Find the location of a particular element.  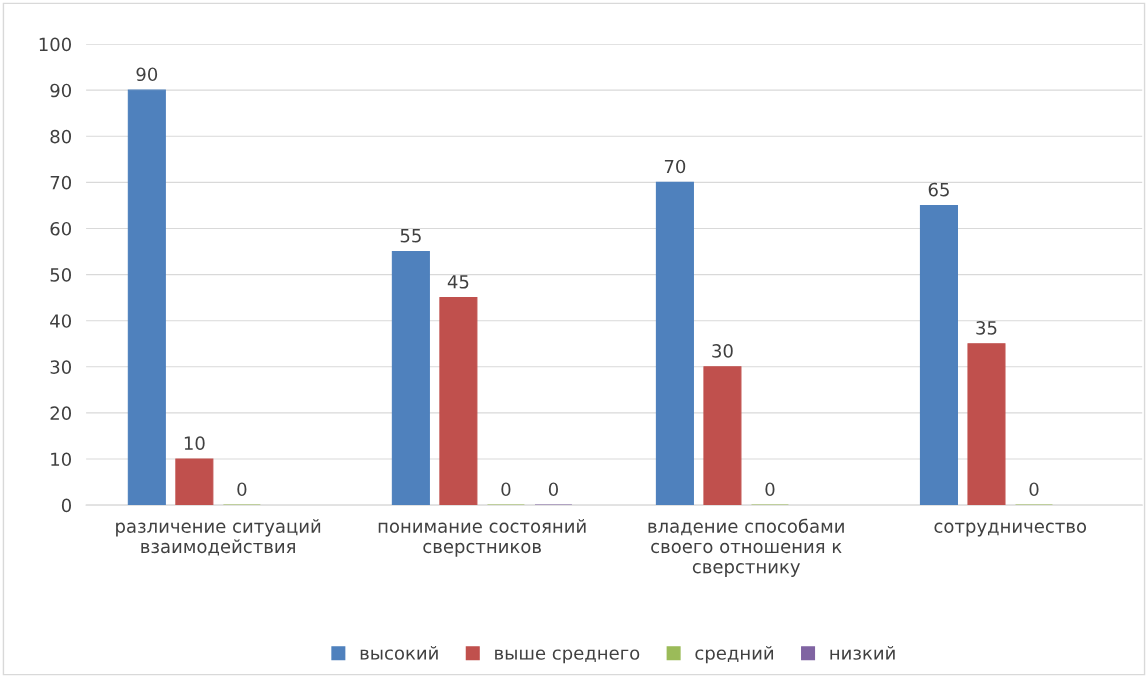

data-label: 65 is located at coordinates (938, 189).